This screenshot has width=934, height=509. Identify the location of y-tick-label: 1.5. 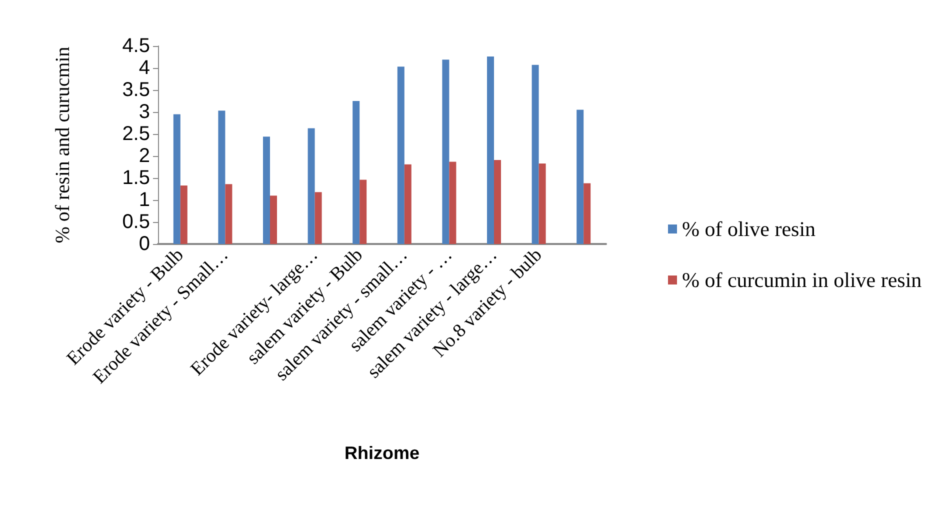
(136, 178).